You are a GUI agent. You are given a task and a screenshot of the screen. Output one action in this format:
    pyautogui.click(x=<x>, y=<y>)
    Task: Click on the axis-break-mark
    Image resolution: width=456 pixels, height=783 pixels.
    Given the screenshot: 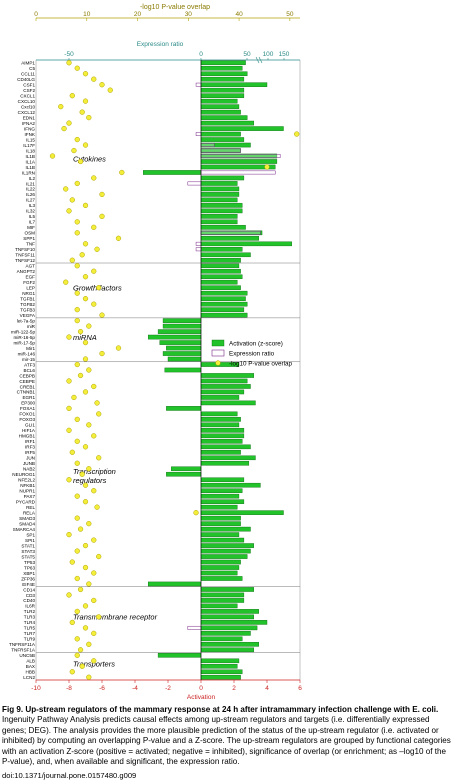 What is the action you would take?
    pyautogui.click(x=257, y=60)
    